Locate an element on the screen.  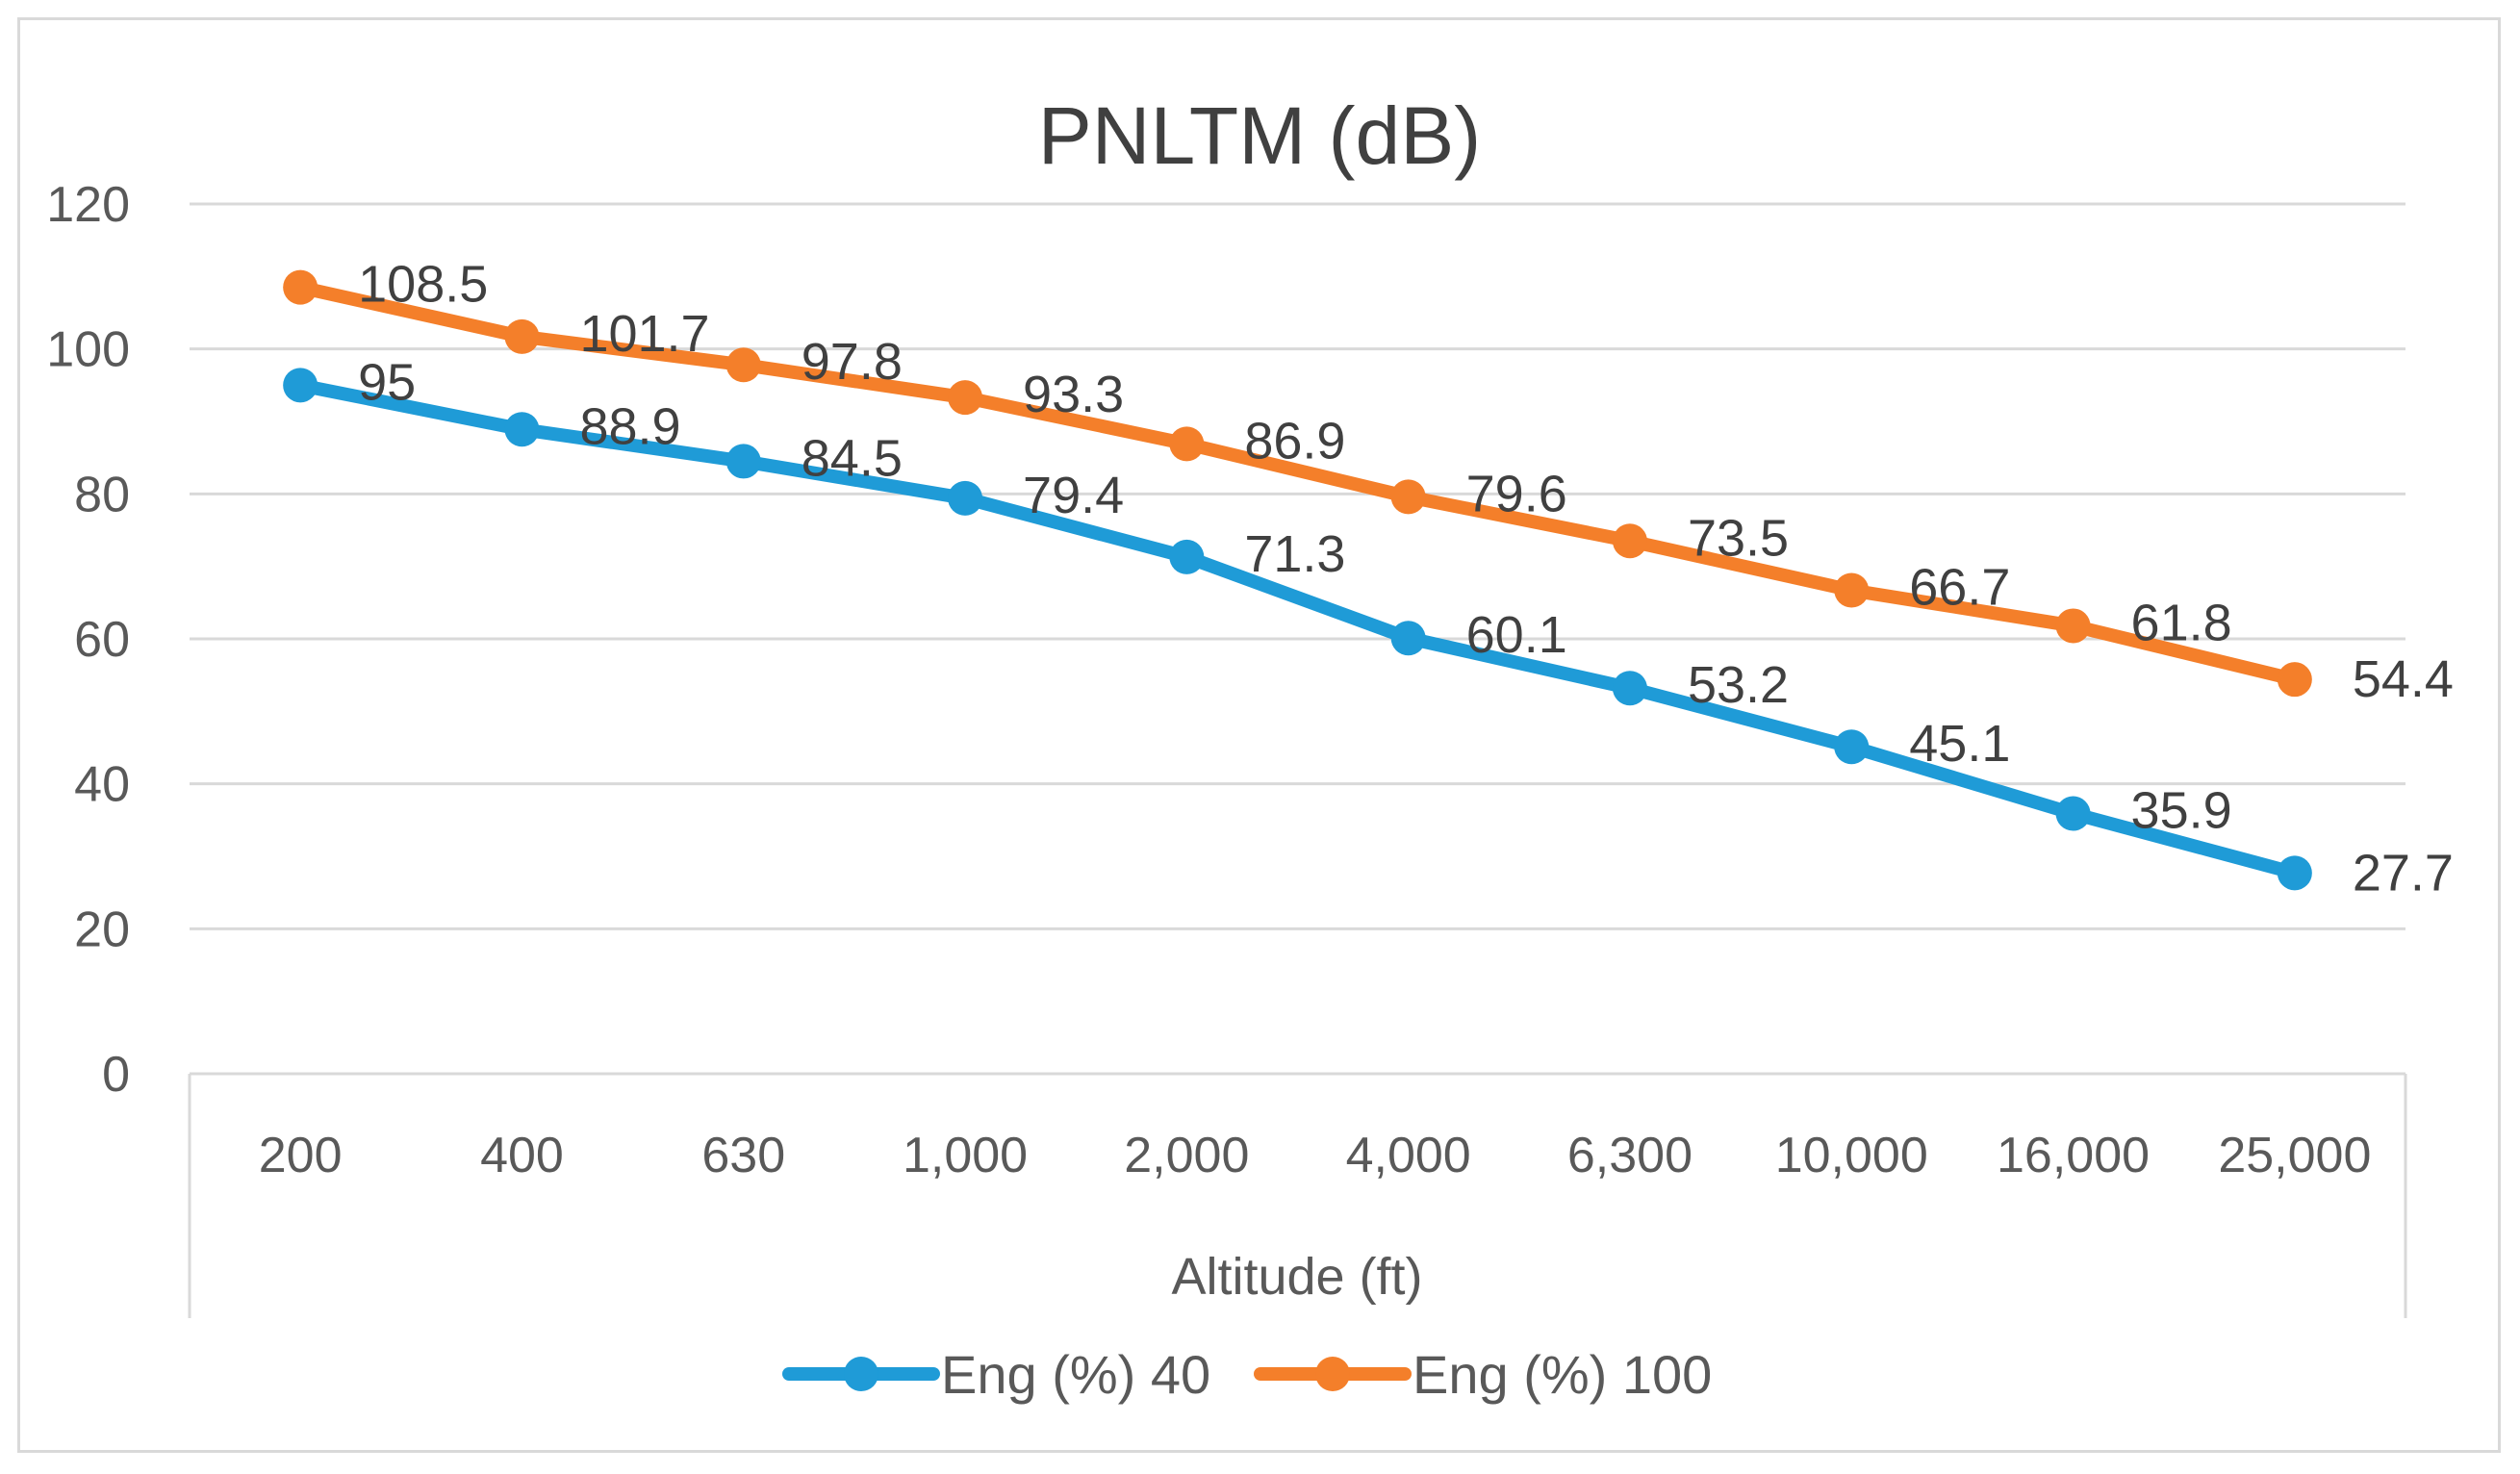
data-label: 95 is located at coordinates (387, 382).